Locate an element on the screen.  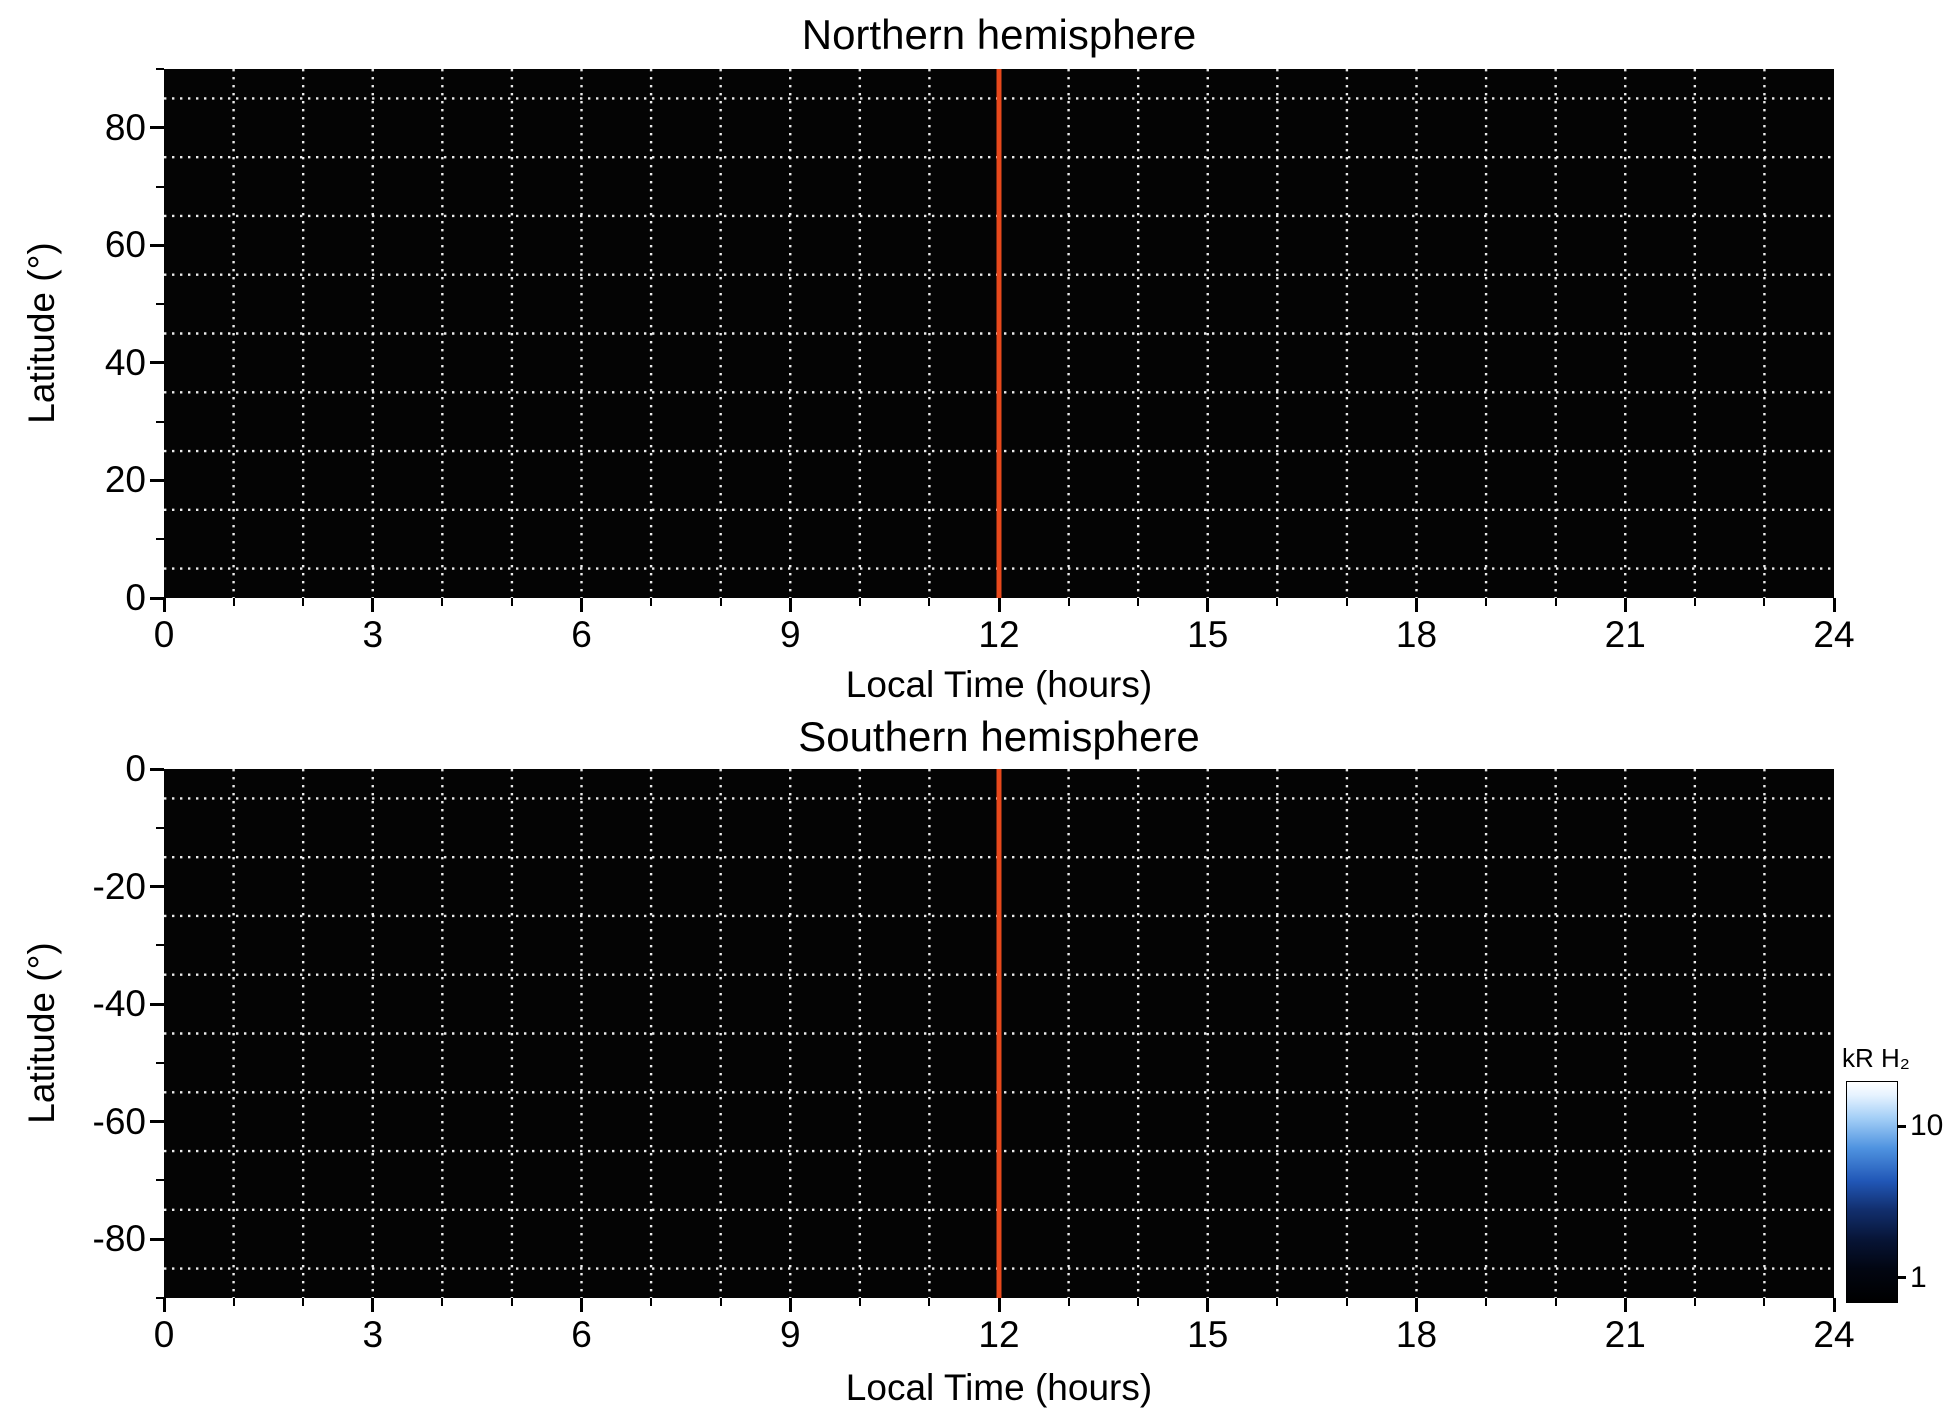
y-tick-label: 0 is located at coordinates (135, 768).